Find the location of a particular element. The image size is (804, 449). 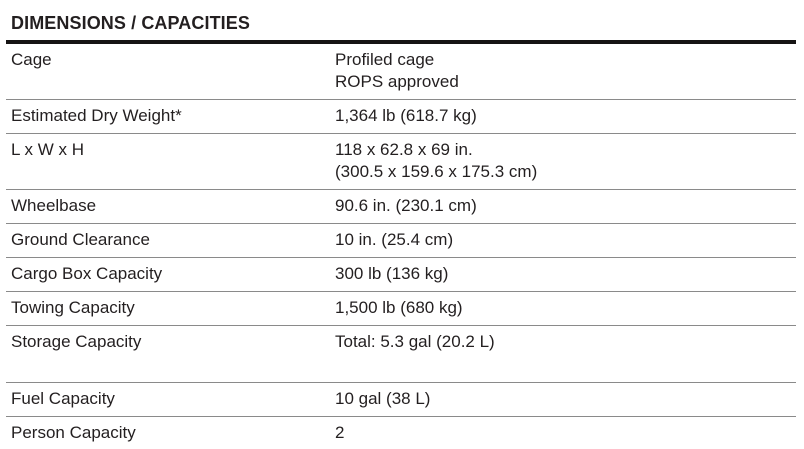

table-row-towing: Towing Capacity 1,500 lb (680 kg) is located at coordinates (401, 309).